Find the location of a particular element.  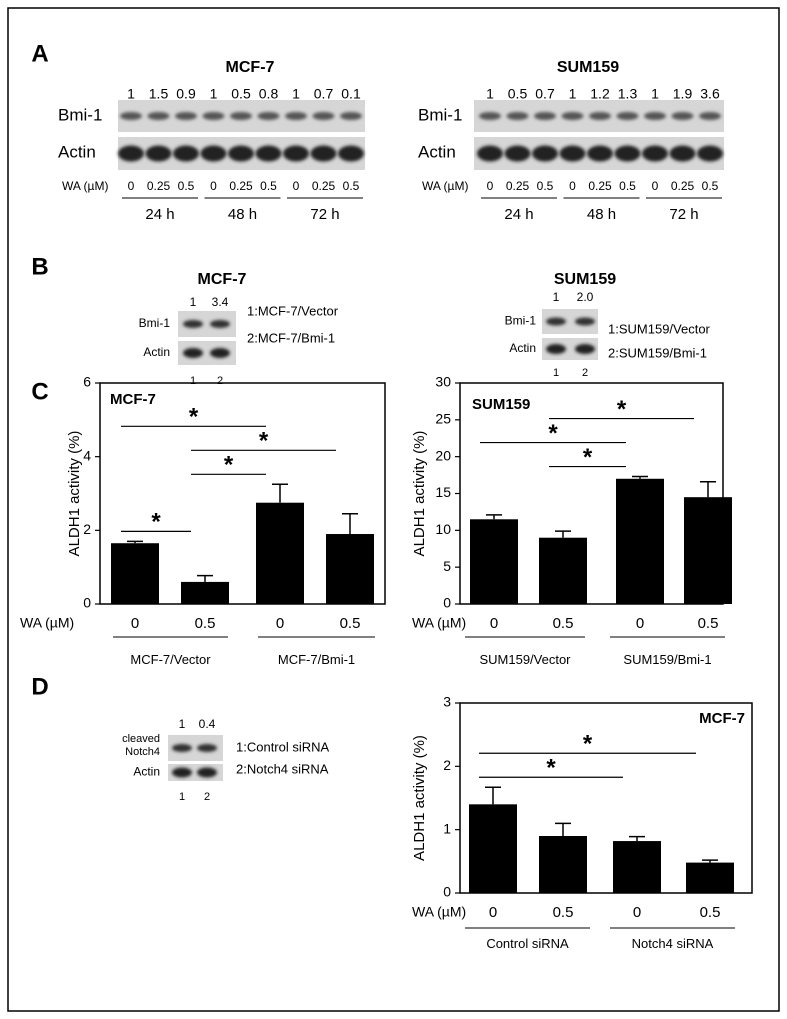

group-label: MCF-7/Vector is located at coordinates (170, 659).